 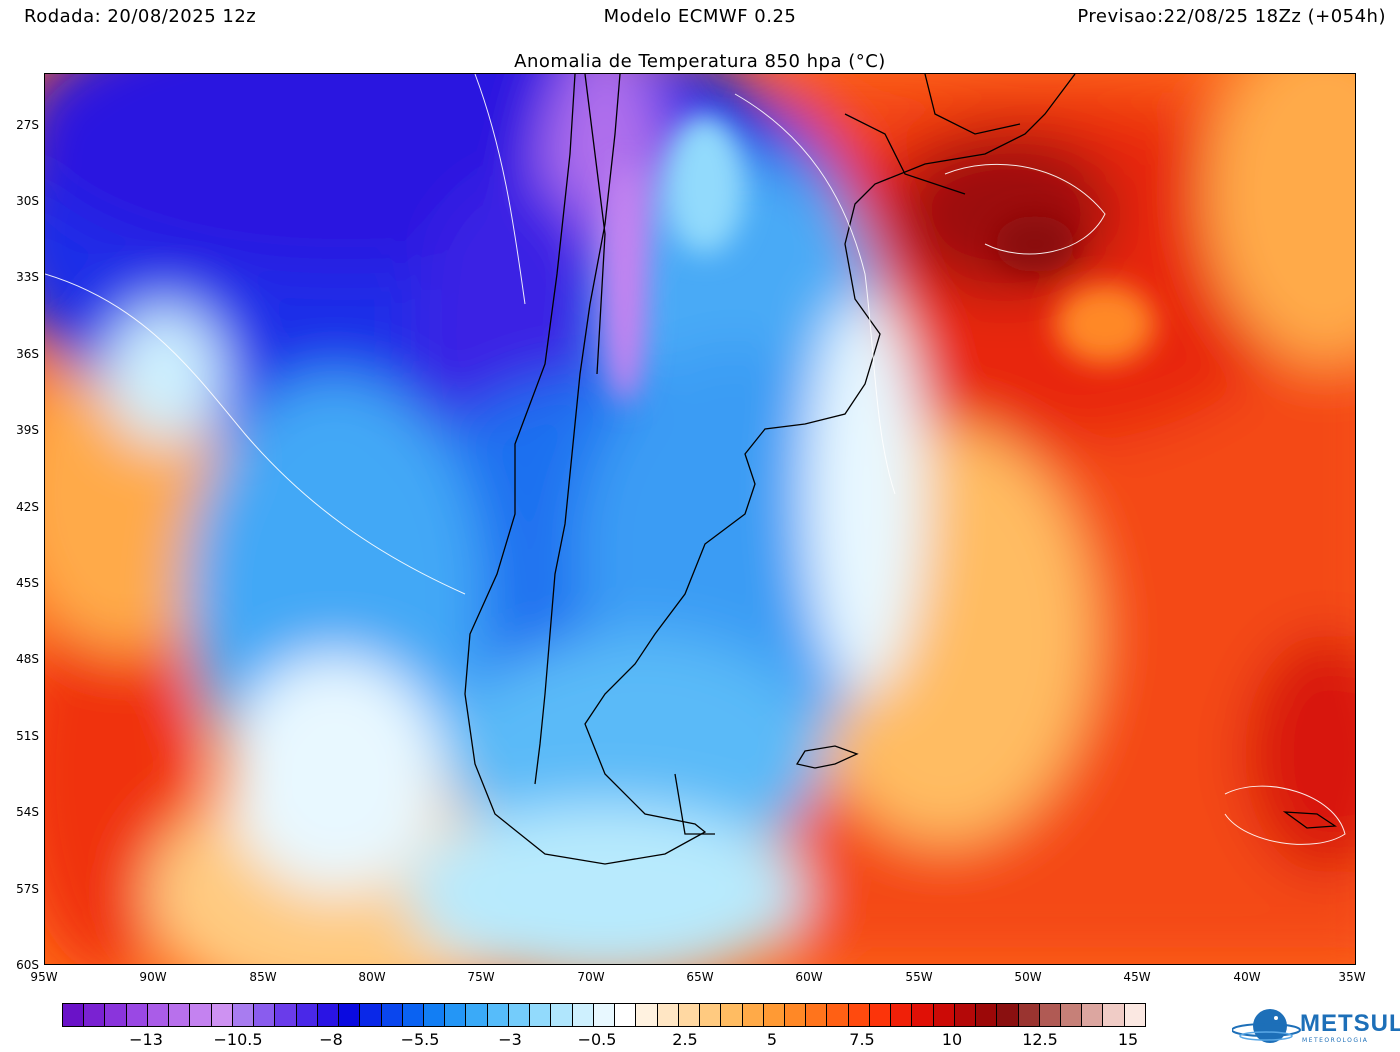 What do you see at coordinates (1040, 1039) in the screenshot?
I see `colorbar-tick-label: 12.5` at bounding box center [1040, 1039].